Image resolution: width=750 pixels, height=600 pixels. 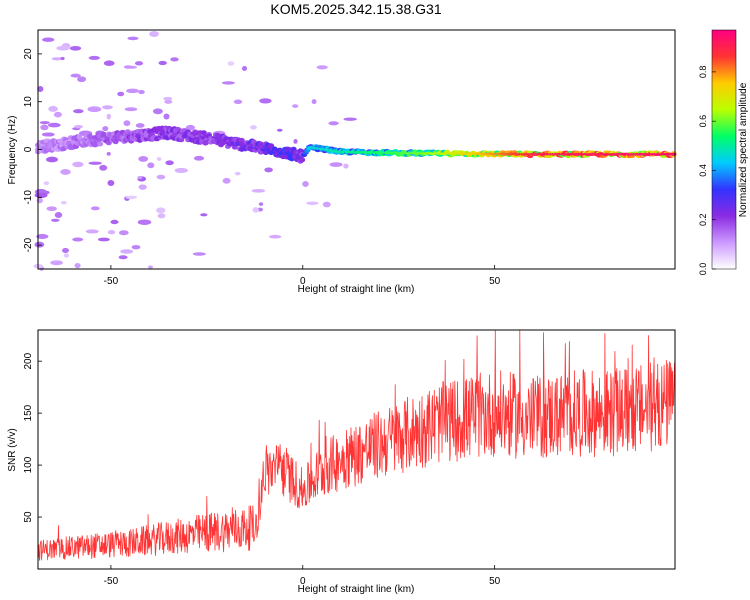 What do you see at coordinates (32, 437) in the screenshot?
I see `snr-y-ticks: 50 100 150 200` at bounding box center [32, 437].